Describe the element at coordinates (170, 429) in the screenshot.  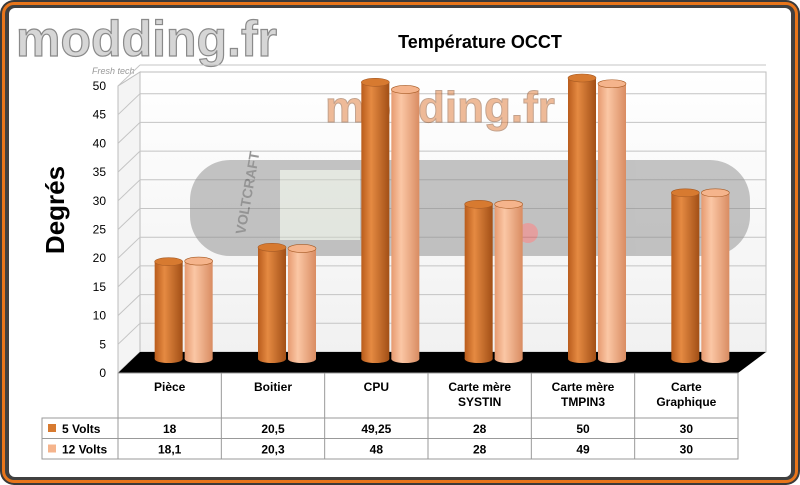
I see `data-cell: 18` at that location.